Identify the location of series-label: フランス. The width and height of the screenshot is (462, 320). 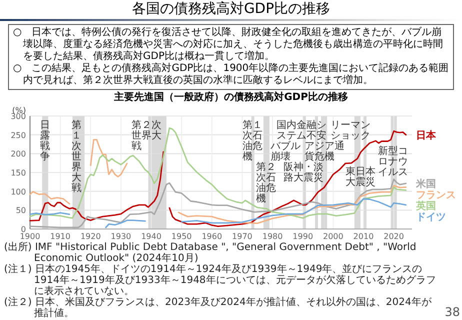
(436, 195).